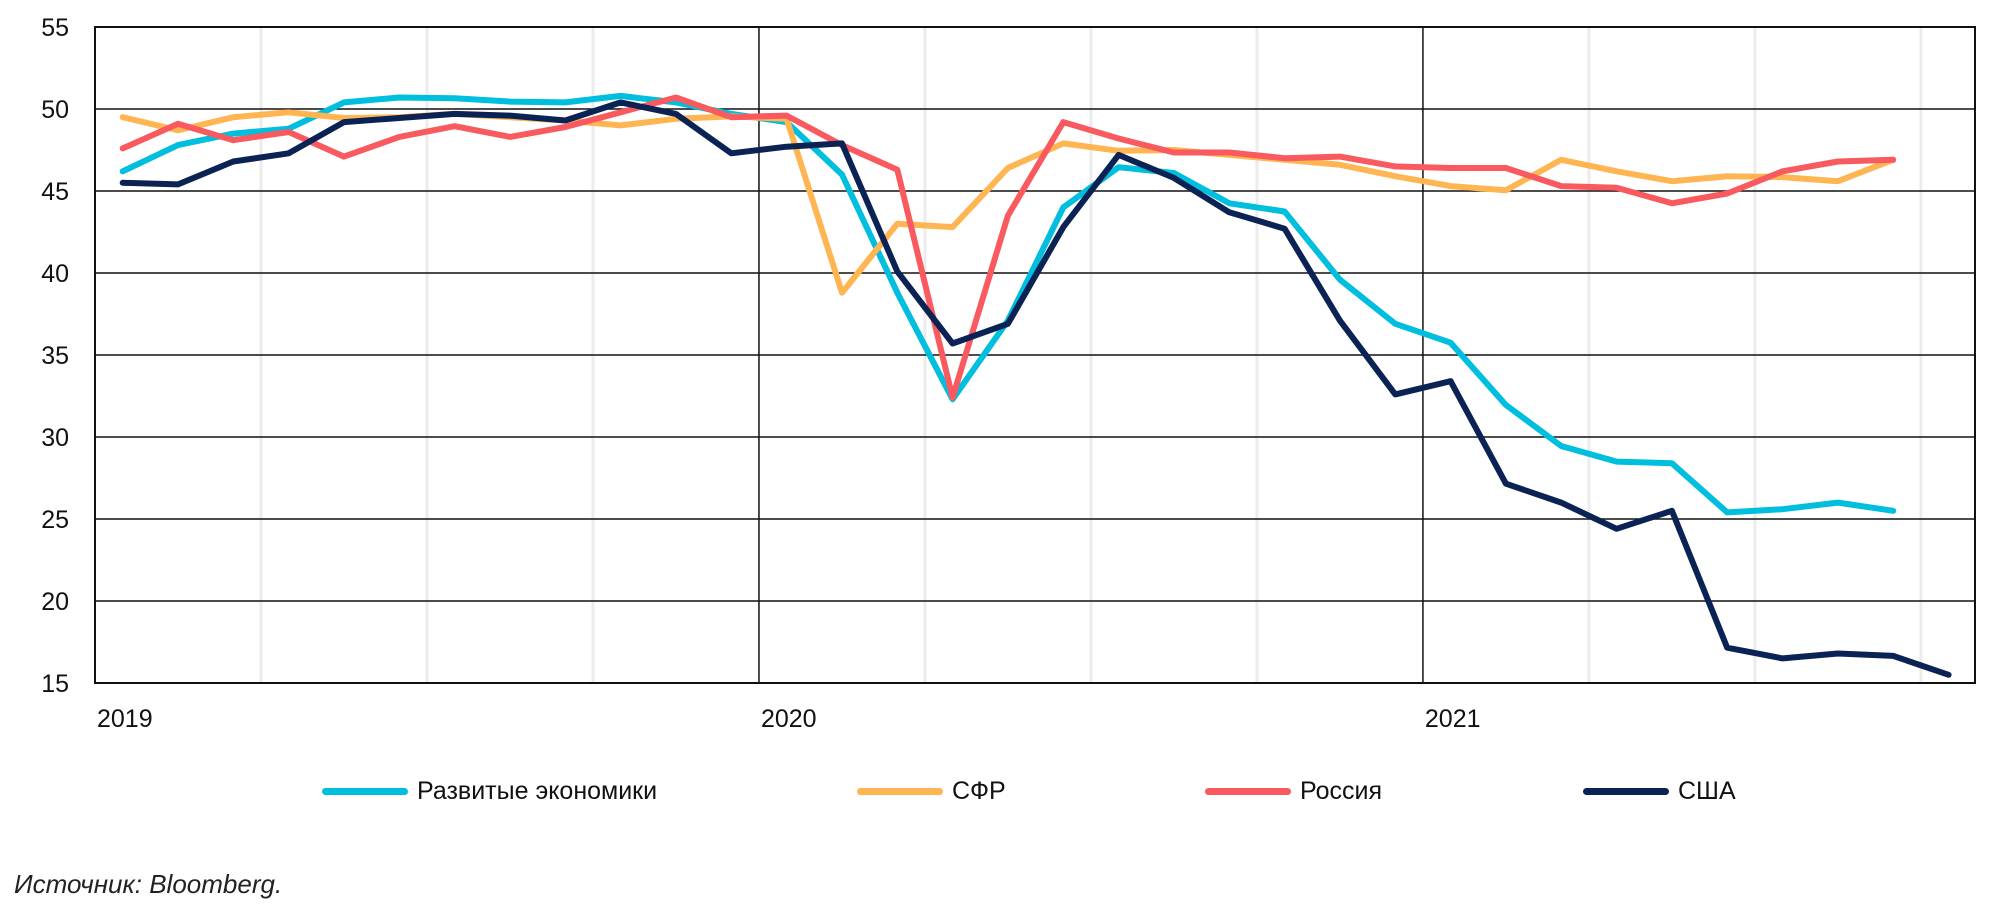  What do you see at coordinates (55, 520) in the screenshot?
I see `y-tick-label: 25` at bounding box center [55, 520].